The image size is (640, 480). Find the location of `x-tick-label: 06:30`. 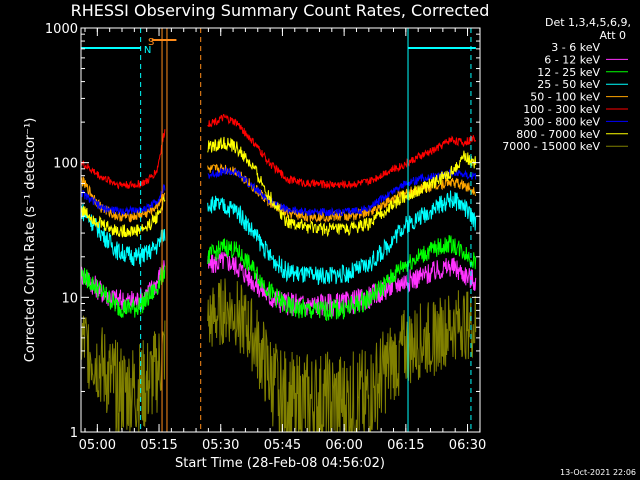

x-tick-label: 06:30 is located at coordinates (467, 445).